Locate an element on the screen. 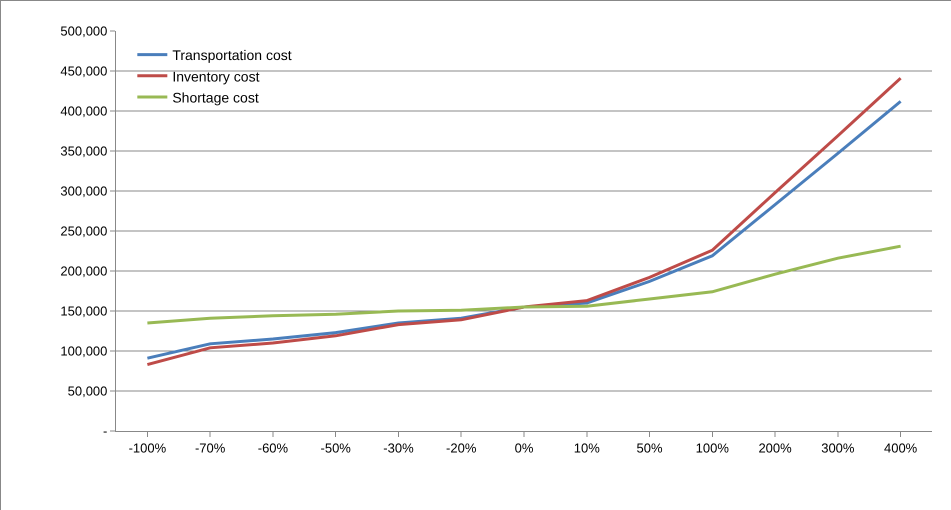  x-tick-label: 50% is located at coordinates (649, 448).